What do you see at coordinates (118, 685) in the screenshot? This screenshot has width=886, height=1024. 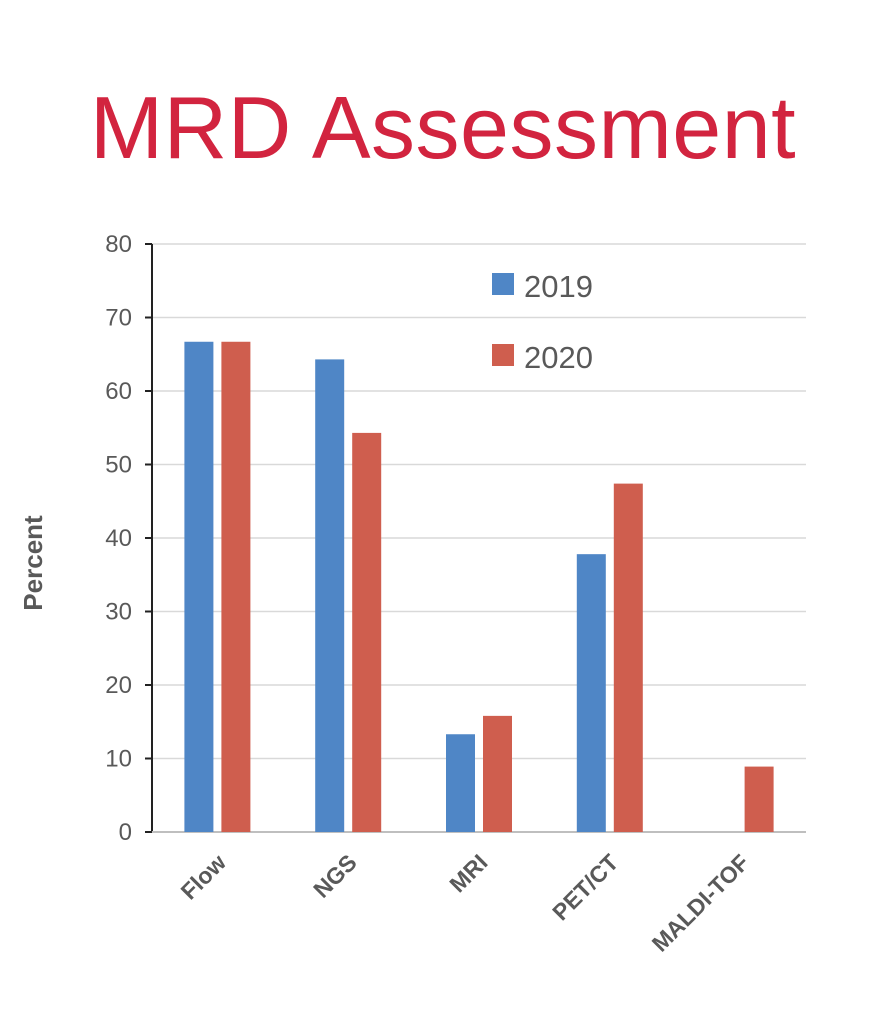 I see `y-tick-label: 20` at bounding box center [118, 685].